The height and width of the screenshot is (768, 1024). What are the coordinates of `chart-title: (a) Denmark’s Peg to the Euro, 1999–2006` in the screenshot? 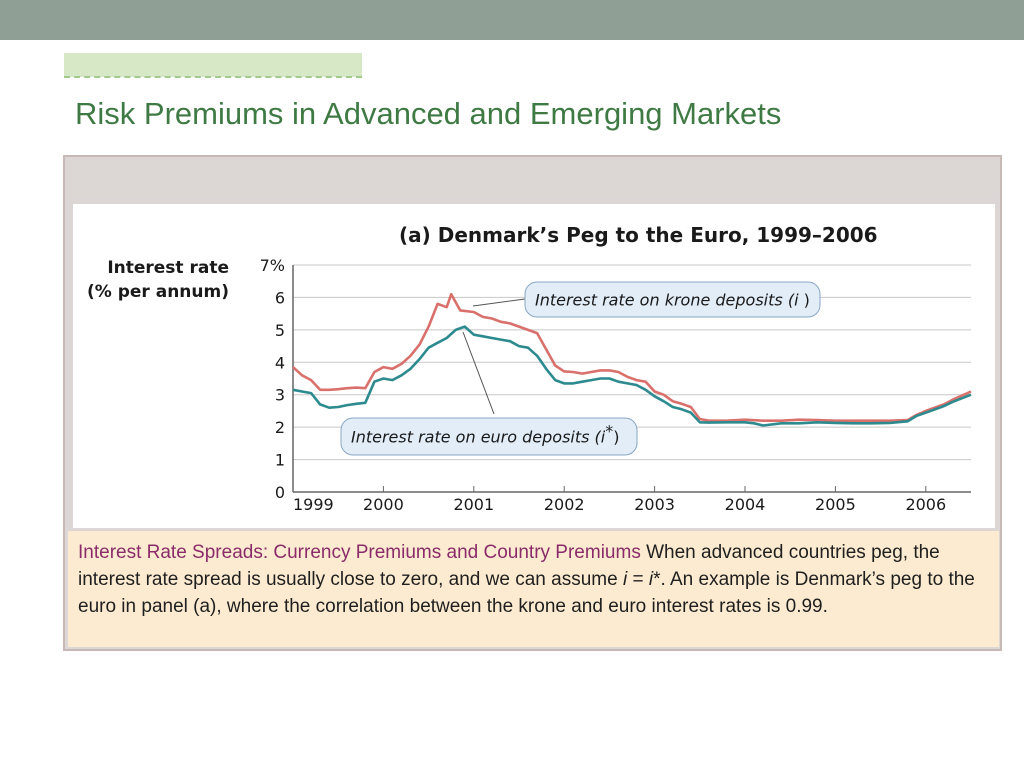 It's located at (638, 235).